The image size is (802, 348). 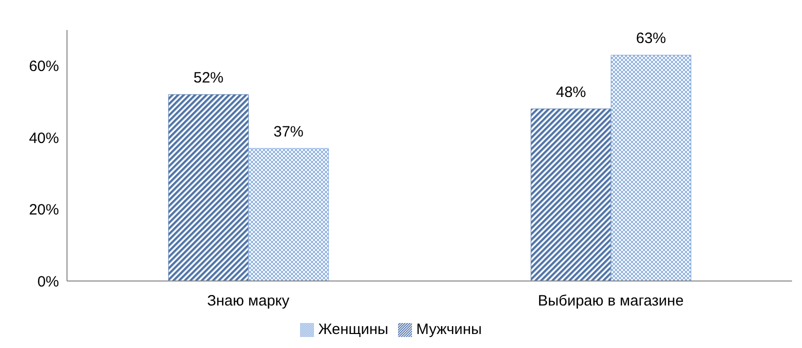 What do you see at coordinates (43, 210) in the screenshot?
I see `y-tick-label: 20%` at bounding box center [43, 210].